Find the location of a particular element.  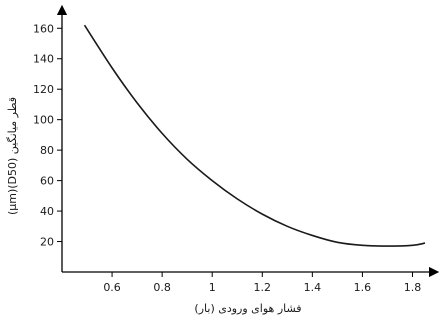

x-axis-ticks: 0.6 0.8 1 1.2 1.4 1.6 1.8 is located at coordinates (262, 283).